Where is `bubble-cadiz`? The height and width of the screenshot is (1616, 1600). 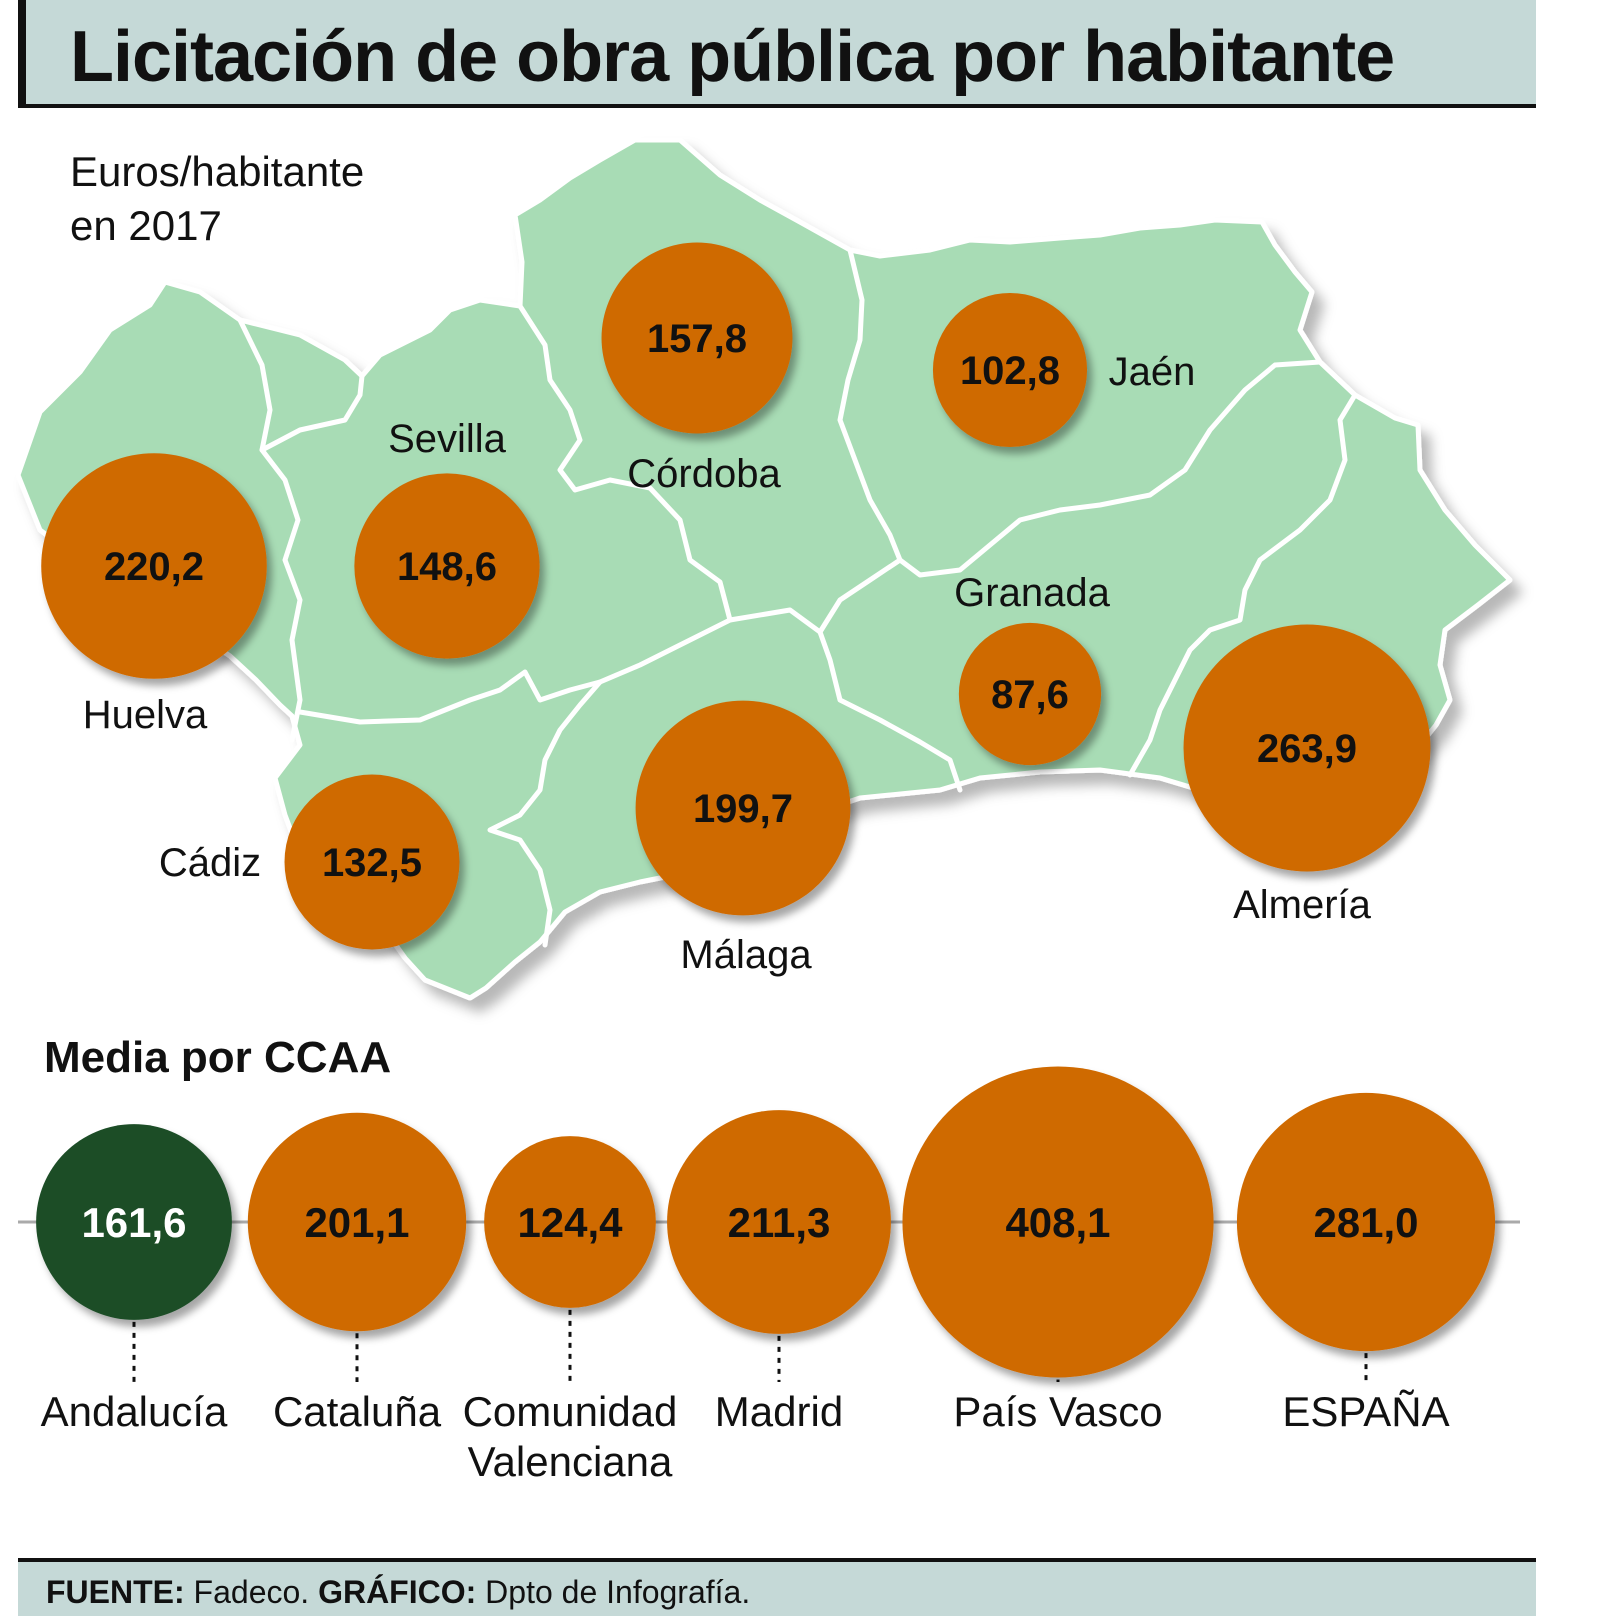 bubble-cadiz is located at coordinates (372, 862).